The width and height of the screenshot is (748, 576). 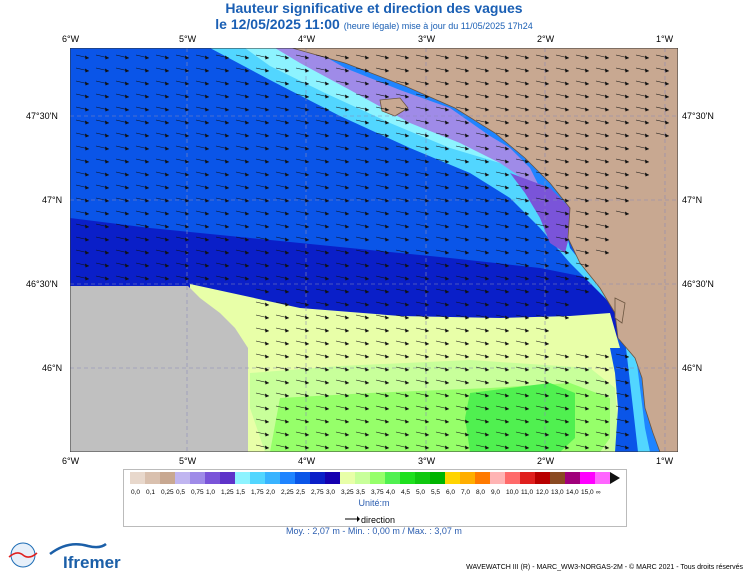 What do you see at coordinates (42, 284) in the screenshot?
I see `lat-label-left: 46°30'N` at bounding box center [42, 284].